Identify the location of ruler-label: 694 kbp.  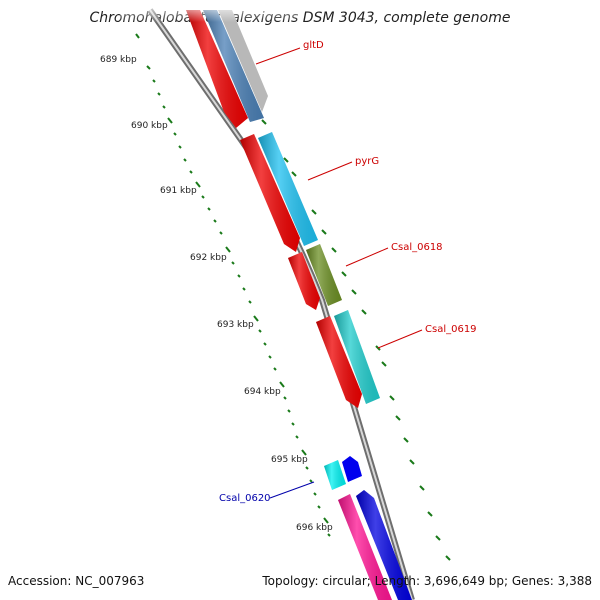
(262, 392).